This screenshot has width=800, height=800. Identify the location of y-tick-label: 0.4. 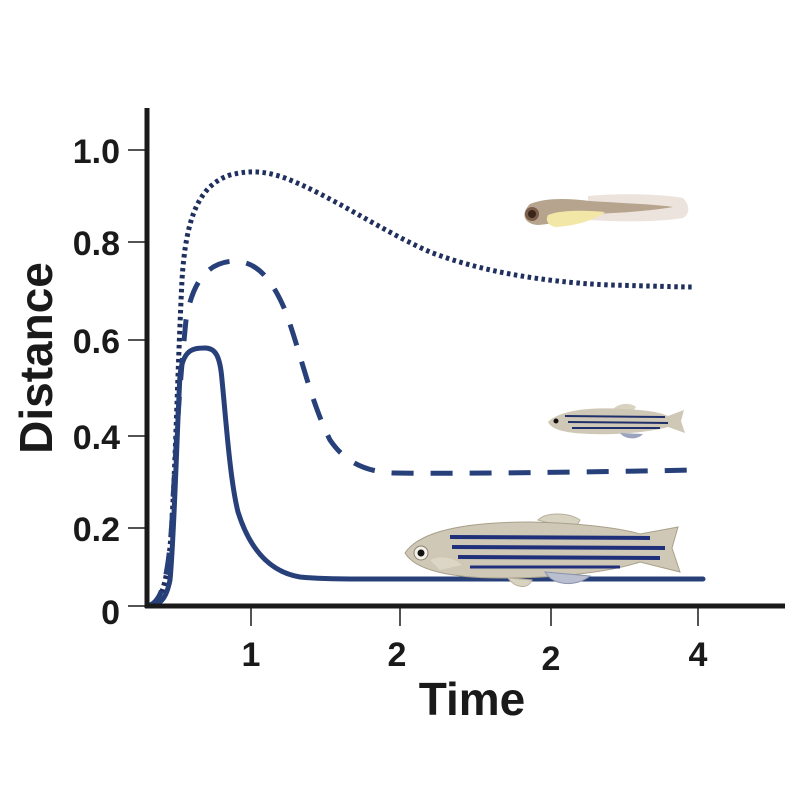
(96, 438).